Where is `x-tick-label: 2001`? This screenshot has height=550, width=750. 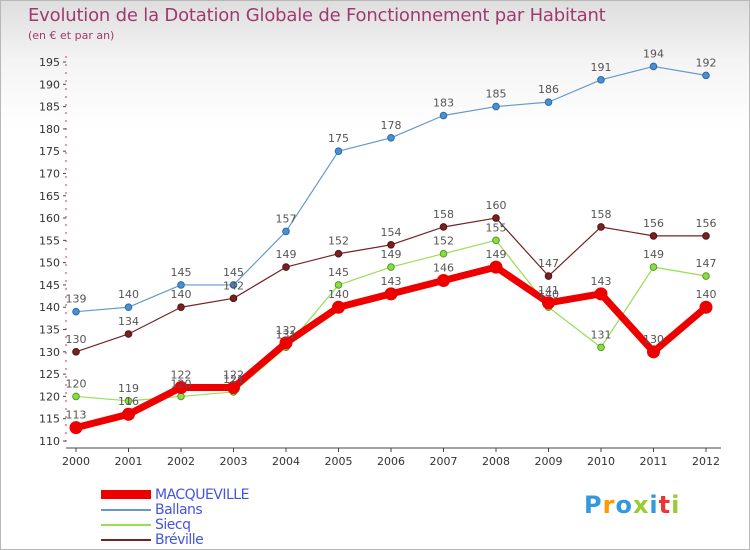 x-tick-label: 2001 is located at coordinates (129, 461).